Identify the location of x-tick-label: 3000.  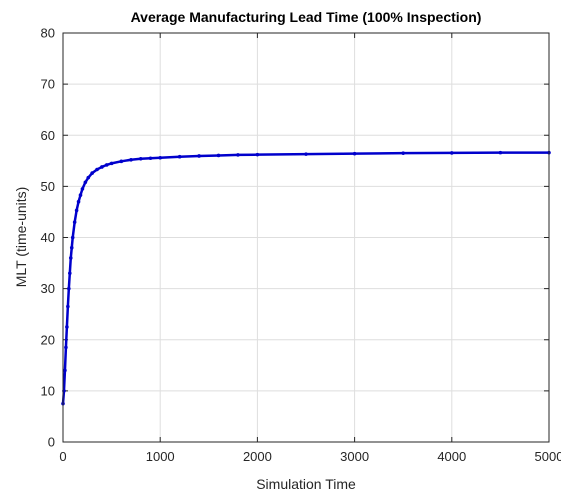
(354, 456).